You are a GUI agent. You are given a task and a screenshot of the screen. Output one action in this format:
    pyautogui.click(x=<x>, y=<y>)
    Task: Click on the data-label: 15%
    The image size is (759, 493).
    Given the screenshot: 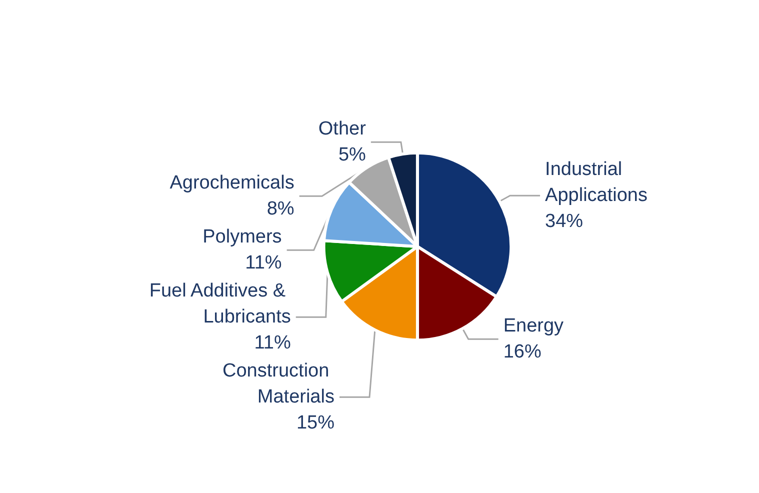 What is the action you would take?
    pyautogui.click(x=315, y=423)
    